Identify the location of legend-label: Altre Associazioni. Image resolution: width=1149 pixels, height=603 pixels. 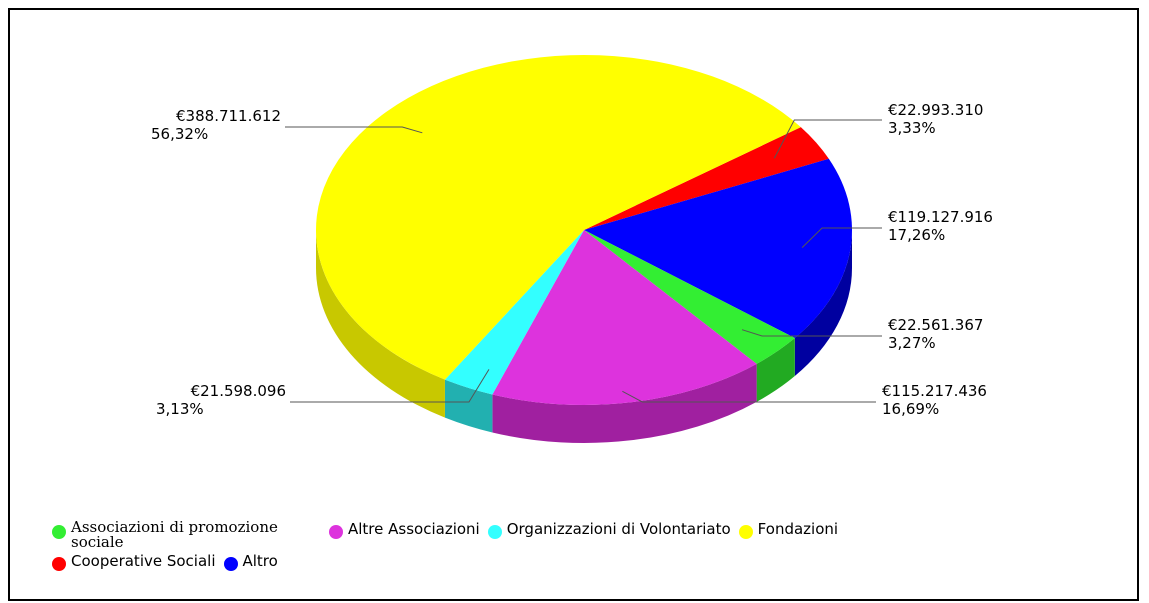
(414, 529).